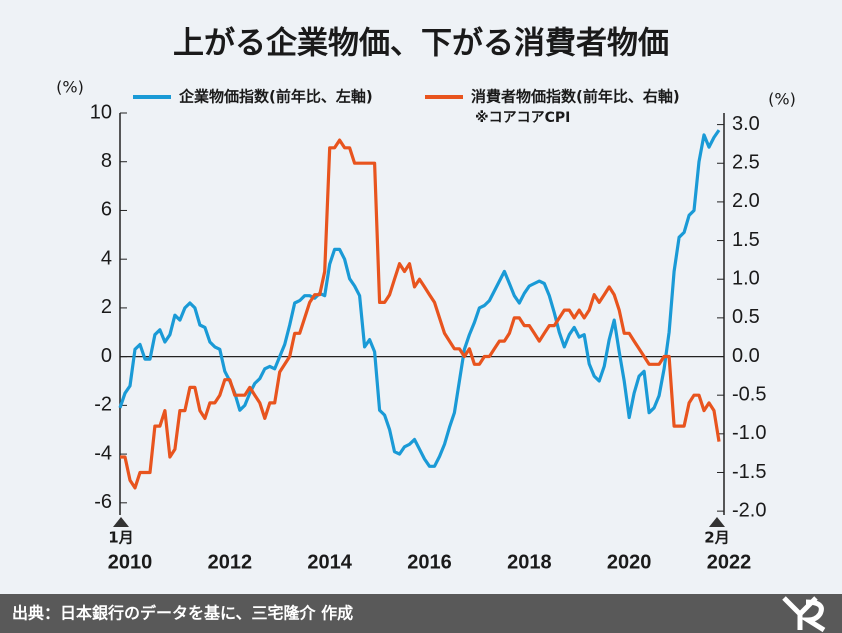 This screenshot has width=842, height=633. I want to click on y-tick-label: 8, so click(106, 161).